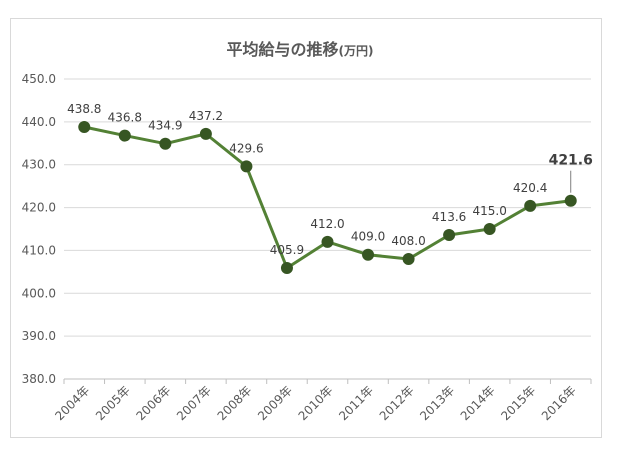 This screenshot has height=468, width=640. What do you see at coordinates (206, 116) in the screenshot?
I see `data-label: 437.2` at bounding box center [206, 116].